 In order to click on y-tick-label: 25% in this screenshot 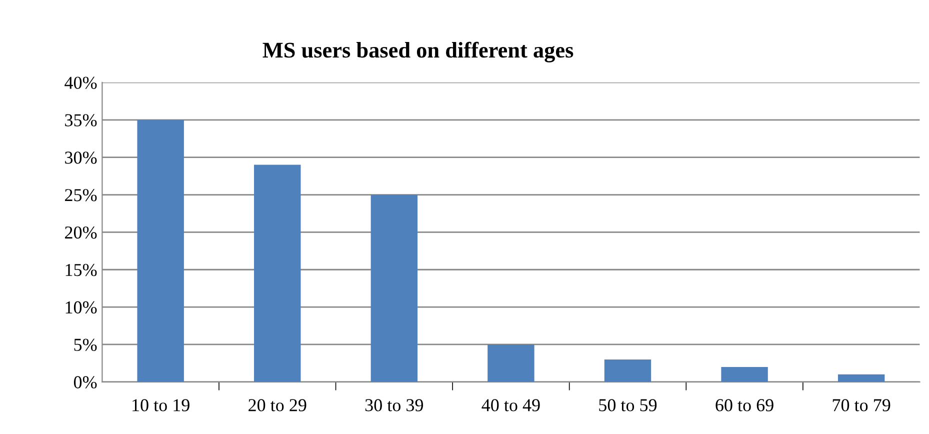, I will do `click(81, 195)`.